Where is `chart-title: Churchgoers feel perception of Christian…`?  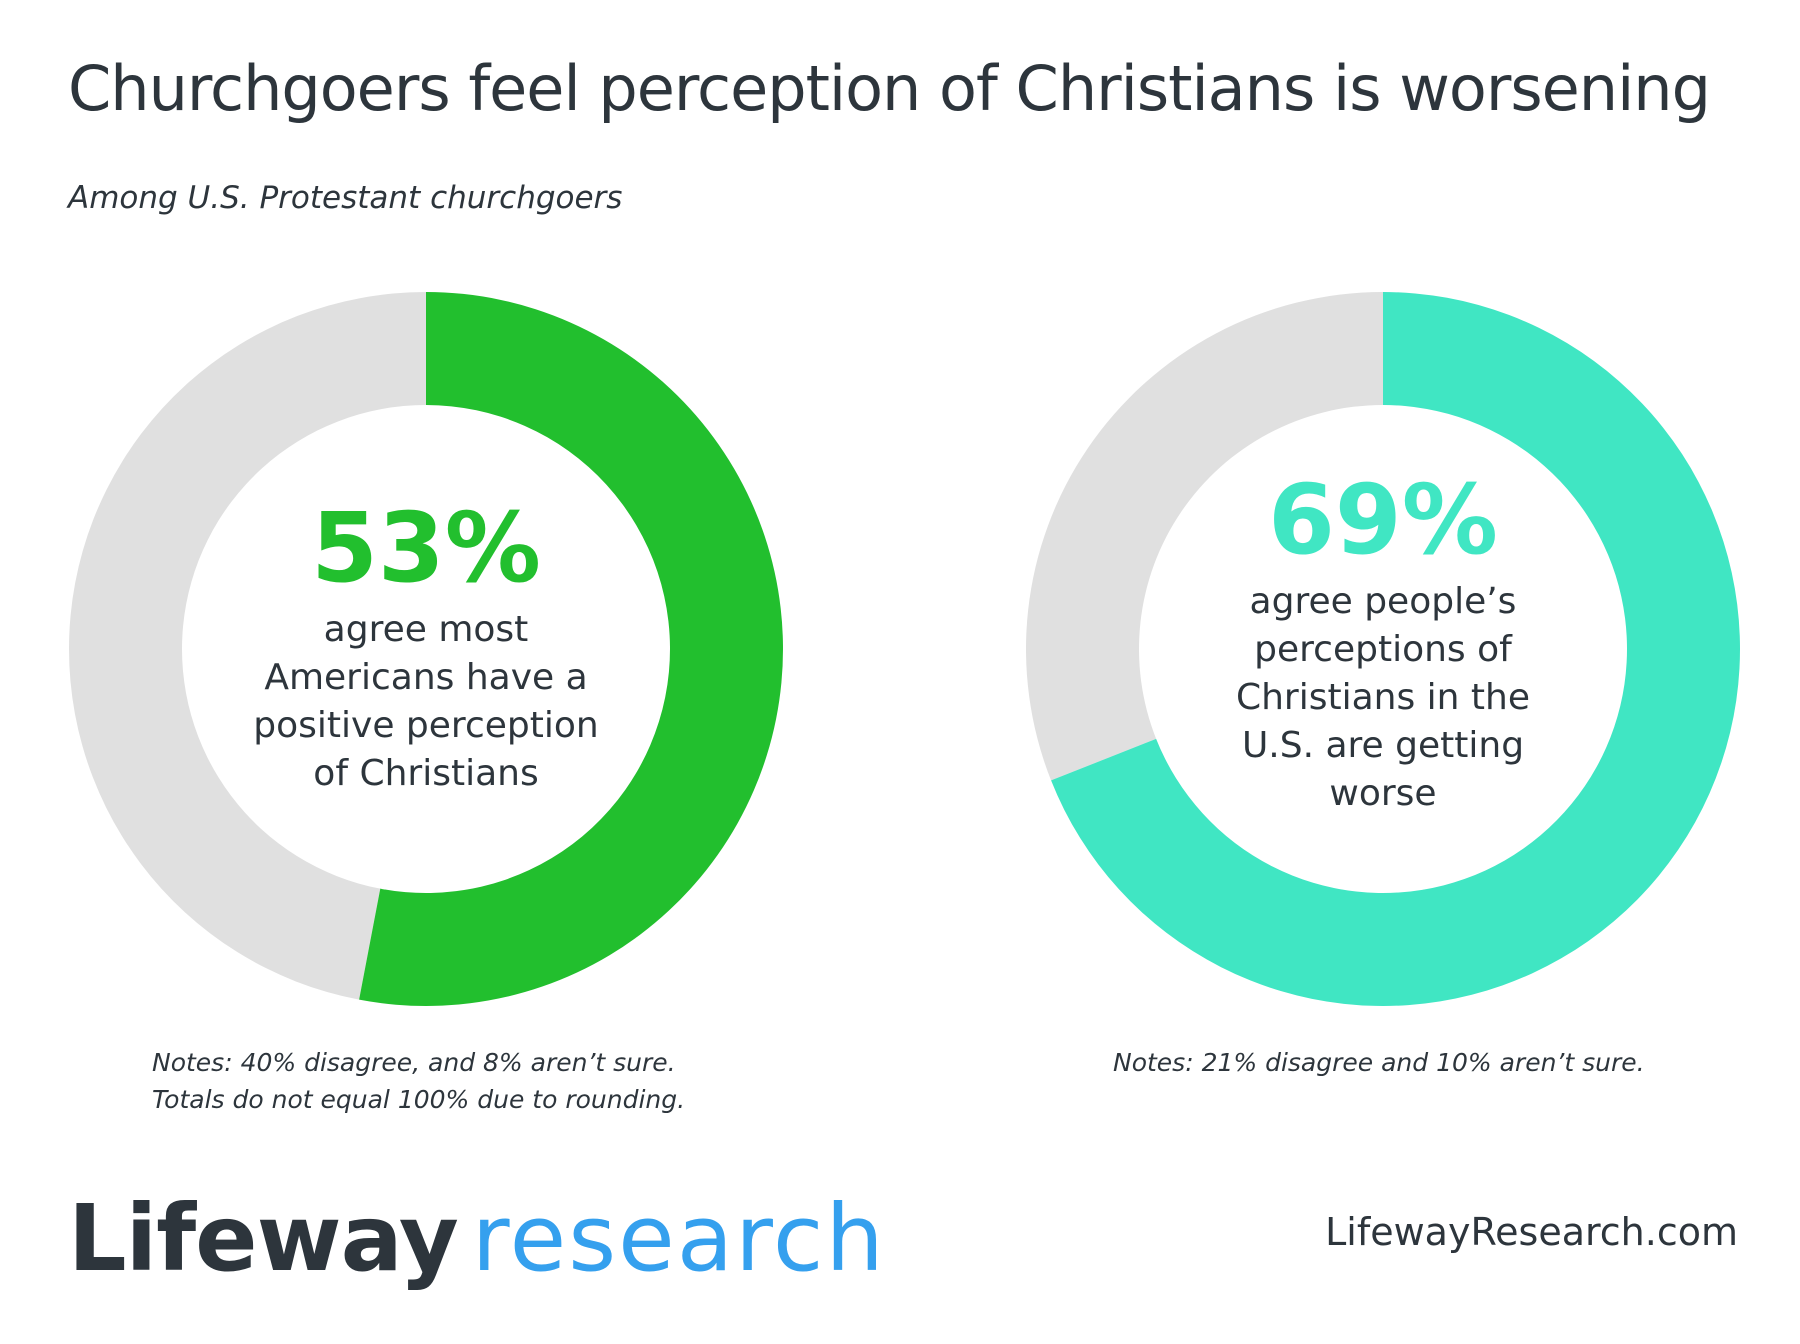
chart-title: Churchgoers feel perception of Christian… is located at coordinates (889, 88).